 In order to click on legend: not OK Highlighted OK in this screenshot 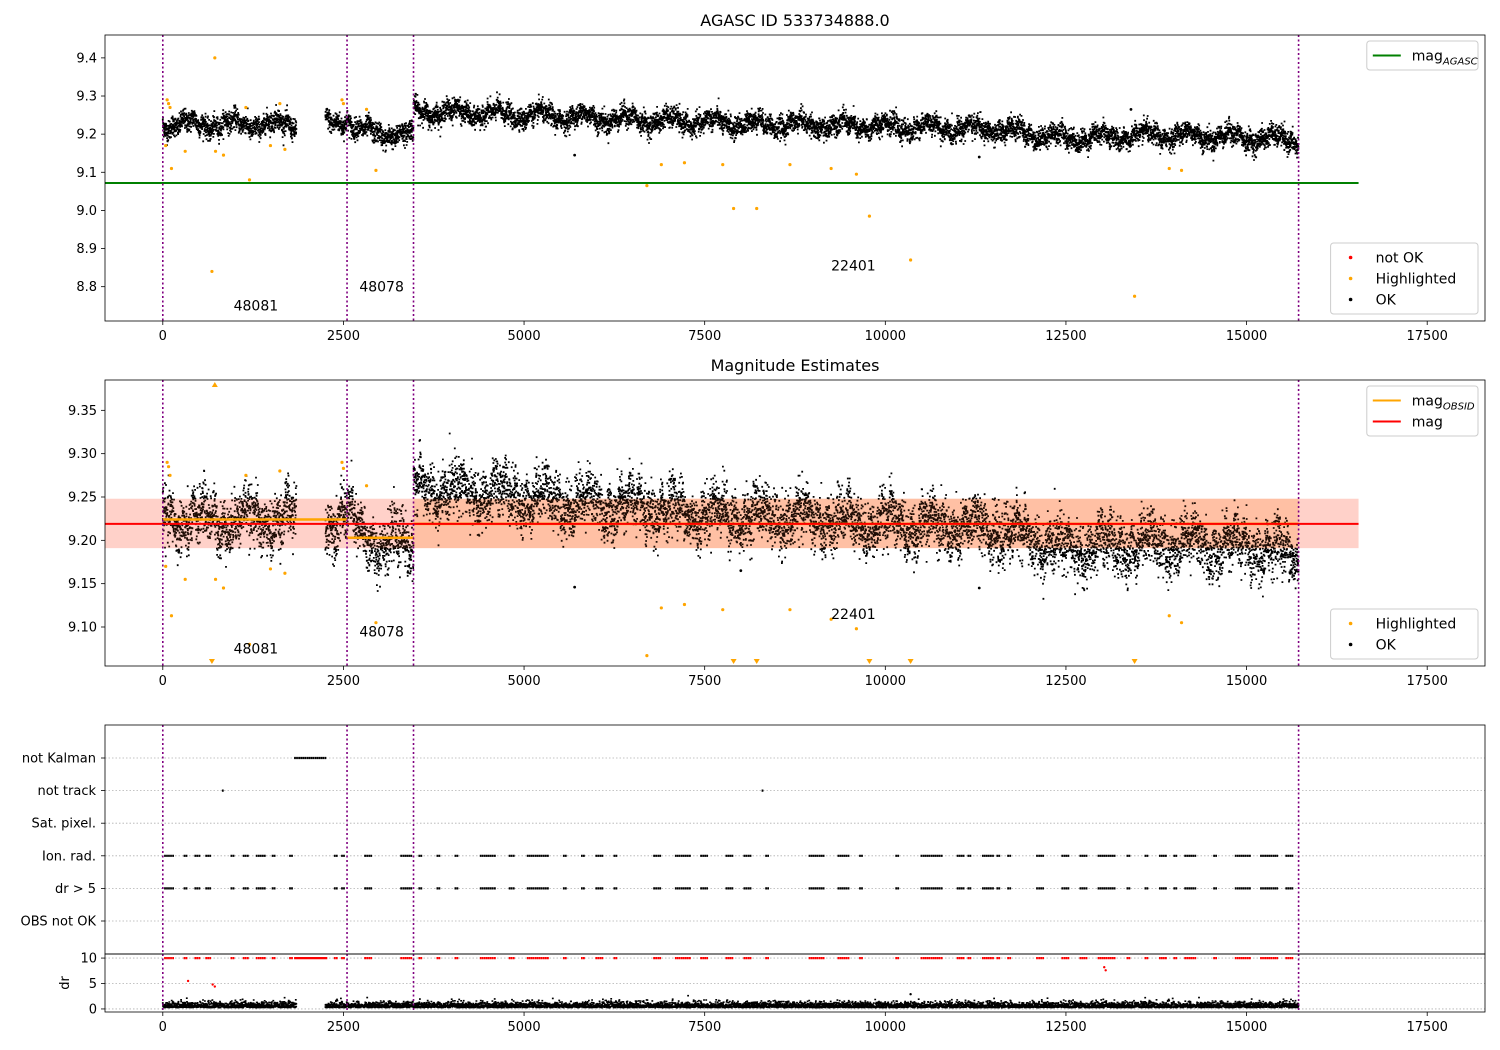, I will do `click(1404, 278)`.